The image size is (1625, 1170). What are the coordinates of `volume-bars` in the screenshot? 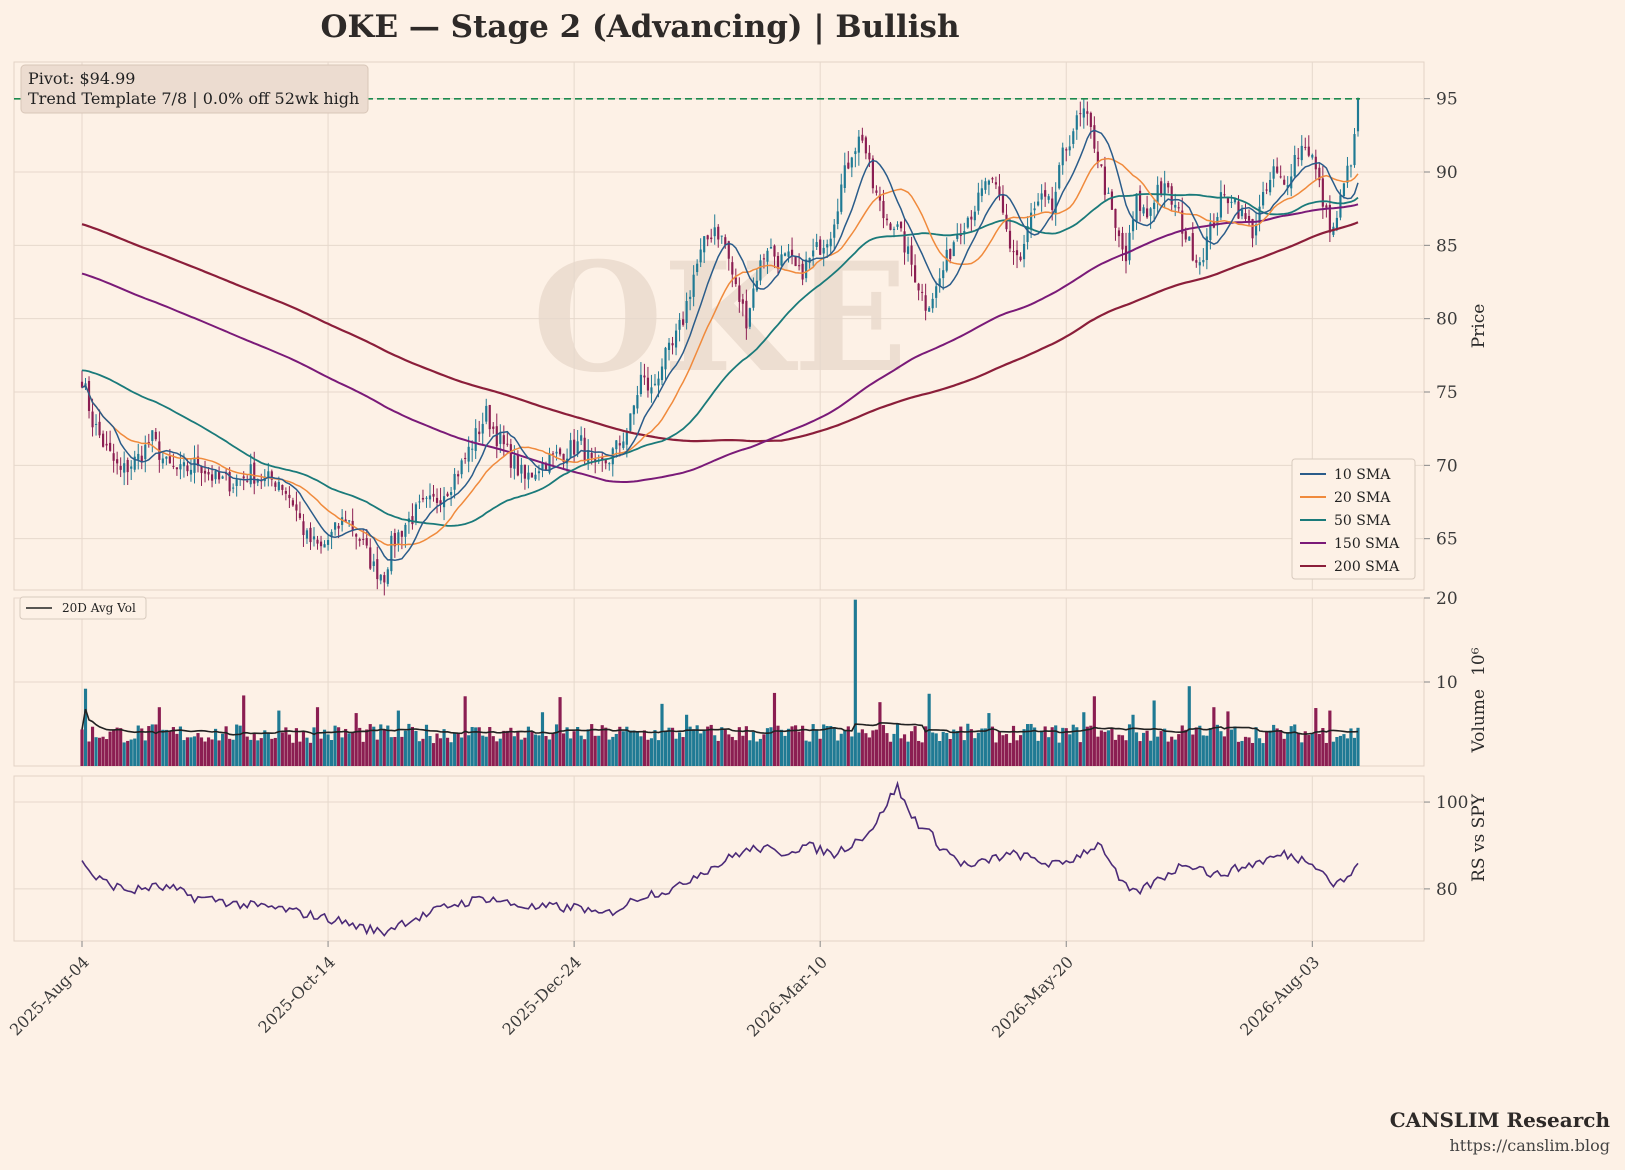 It's located at (720, 682).